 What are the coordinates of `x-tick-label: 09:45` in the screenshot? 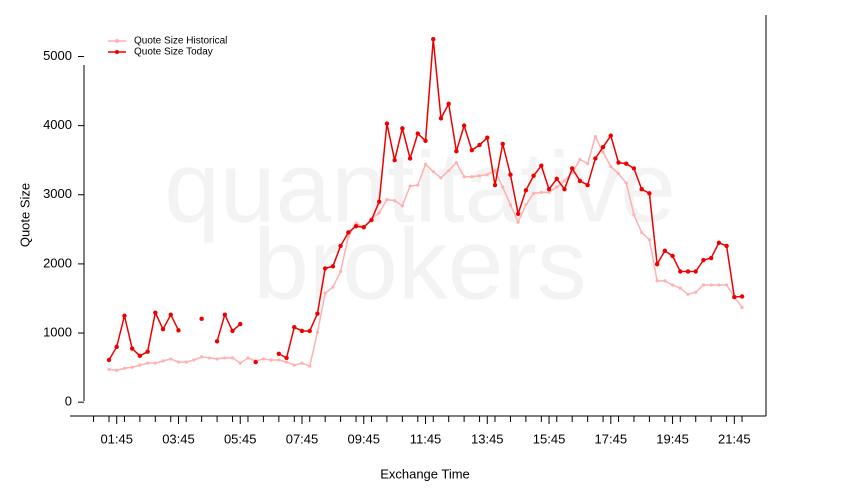 It's located at (363, 438).